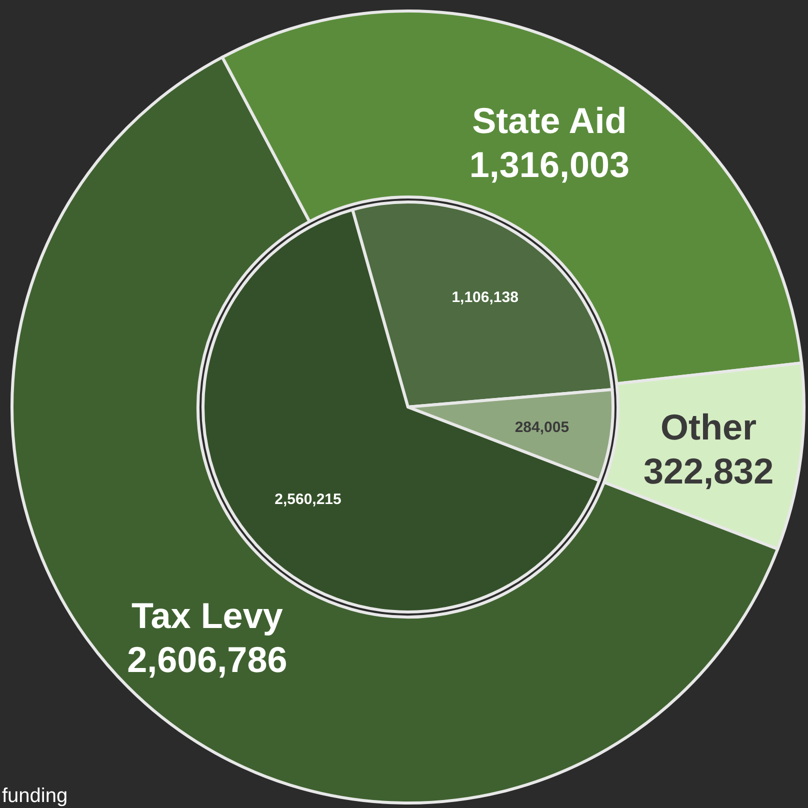  What do you see at coordinates (549, 165) in the screenshot?
I see `data-label: 1,316,003` at bounding box center [549, 165].